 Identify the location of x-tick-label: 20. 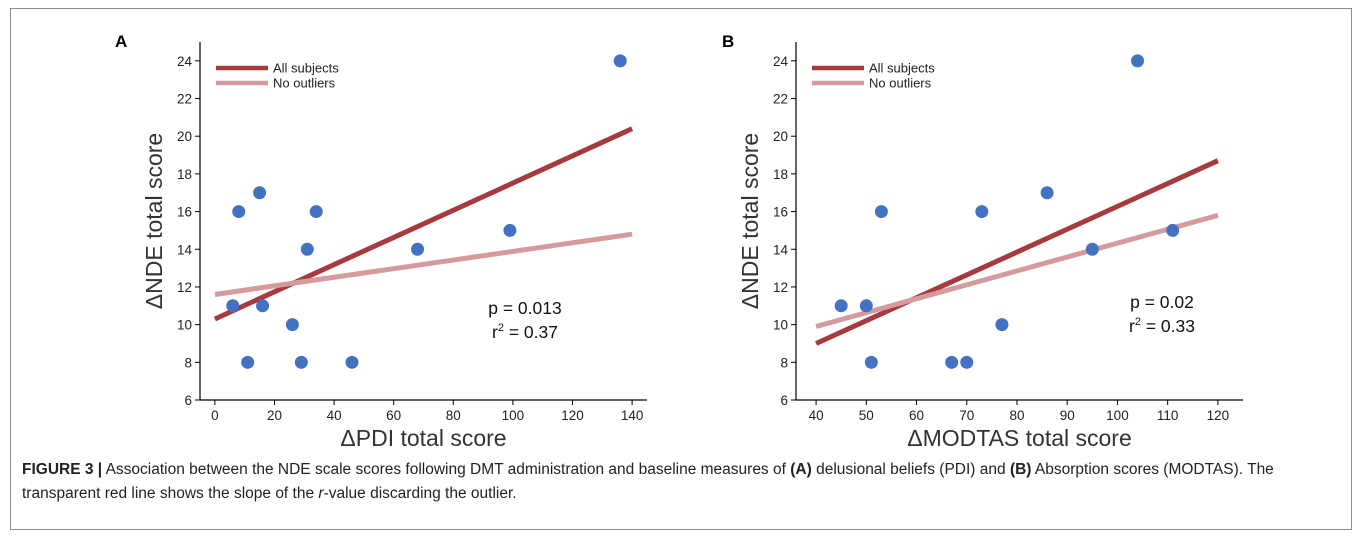
(274, 415).